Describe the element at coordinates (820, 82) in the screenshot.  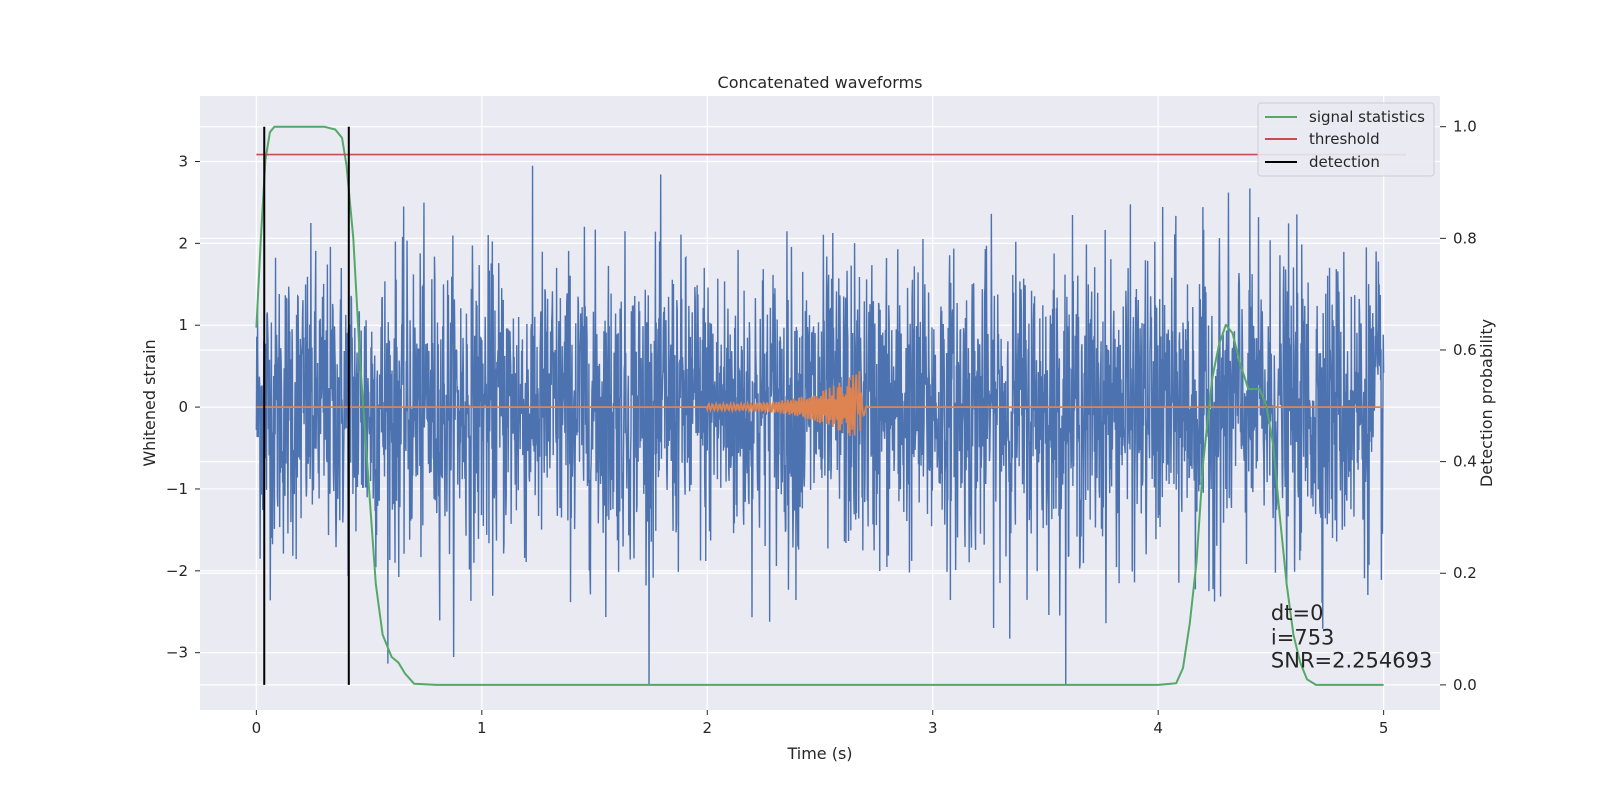
I see `chart-title: Concatenated waveforms` at that location.